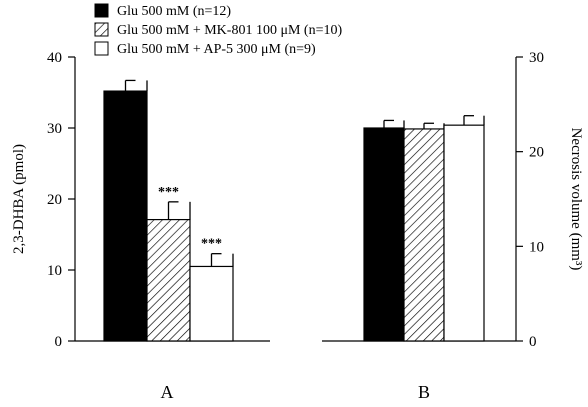 The image size is (588, 407). I want to click on panel-a-tick-label: 40, so click(54, 58).